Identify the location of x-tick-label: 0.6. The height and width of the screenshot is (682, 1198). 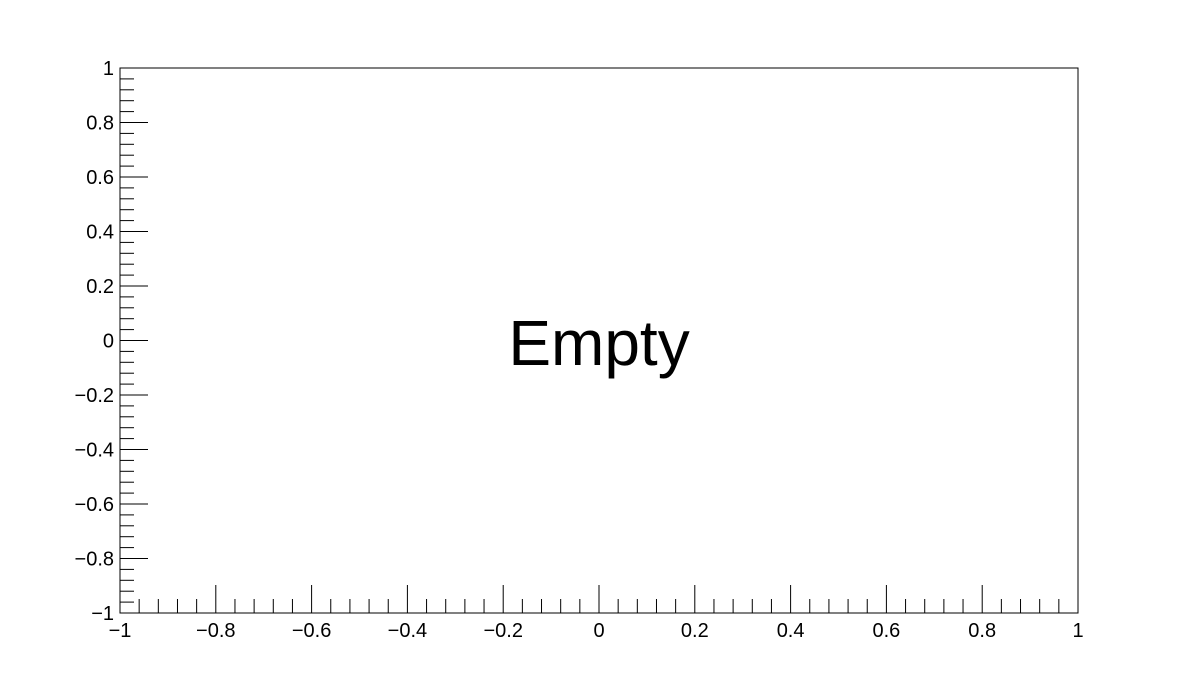
(886, 631).